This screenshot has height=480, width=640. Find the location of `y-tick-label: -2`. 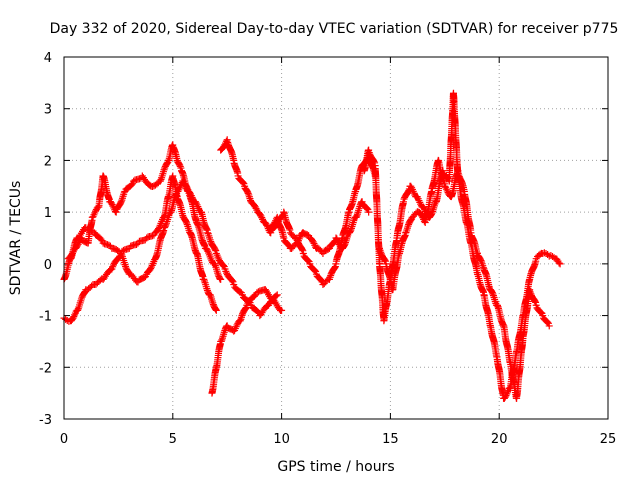

y-tick-label: -2 is located at coordinates (45, 368).